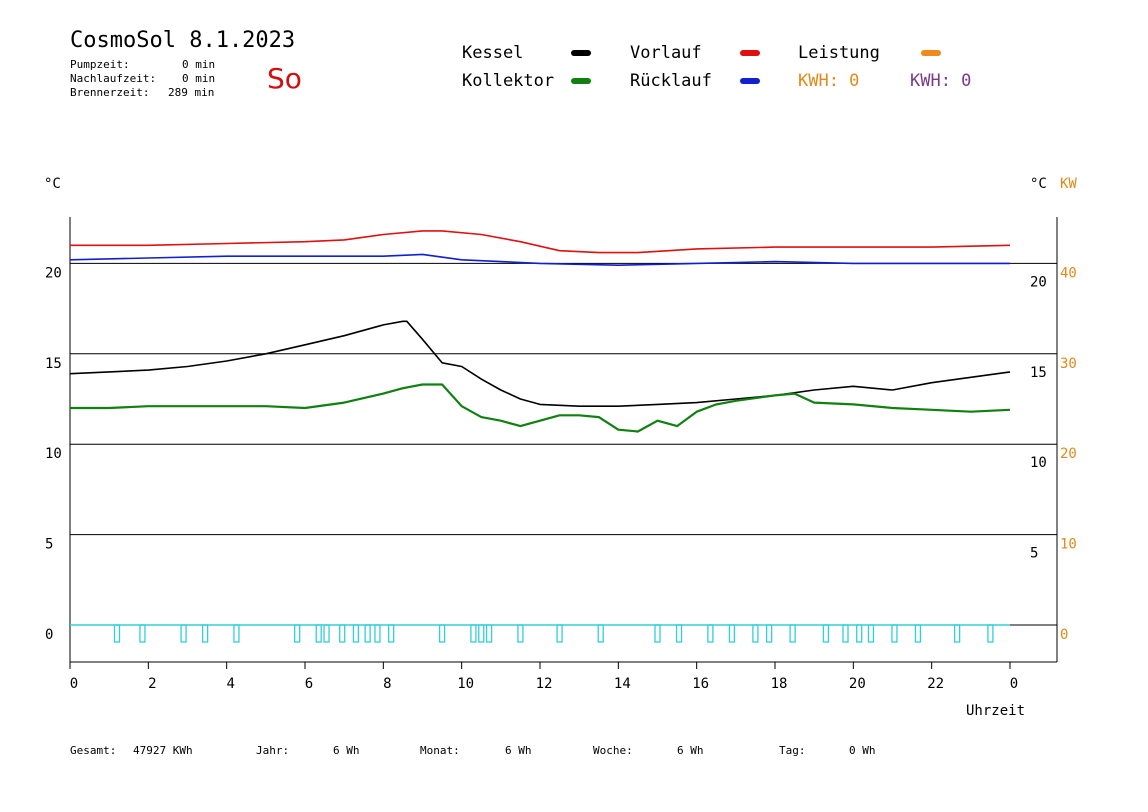 Image resolution: width=1148 pixels, height=812 pixels. I want to click on y-right-unit: °C, so click(1038, 184).